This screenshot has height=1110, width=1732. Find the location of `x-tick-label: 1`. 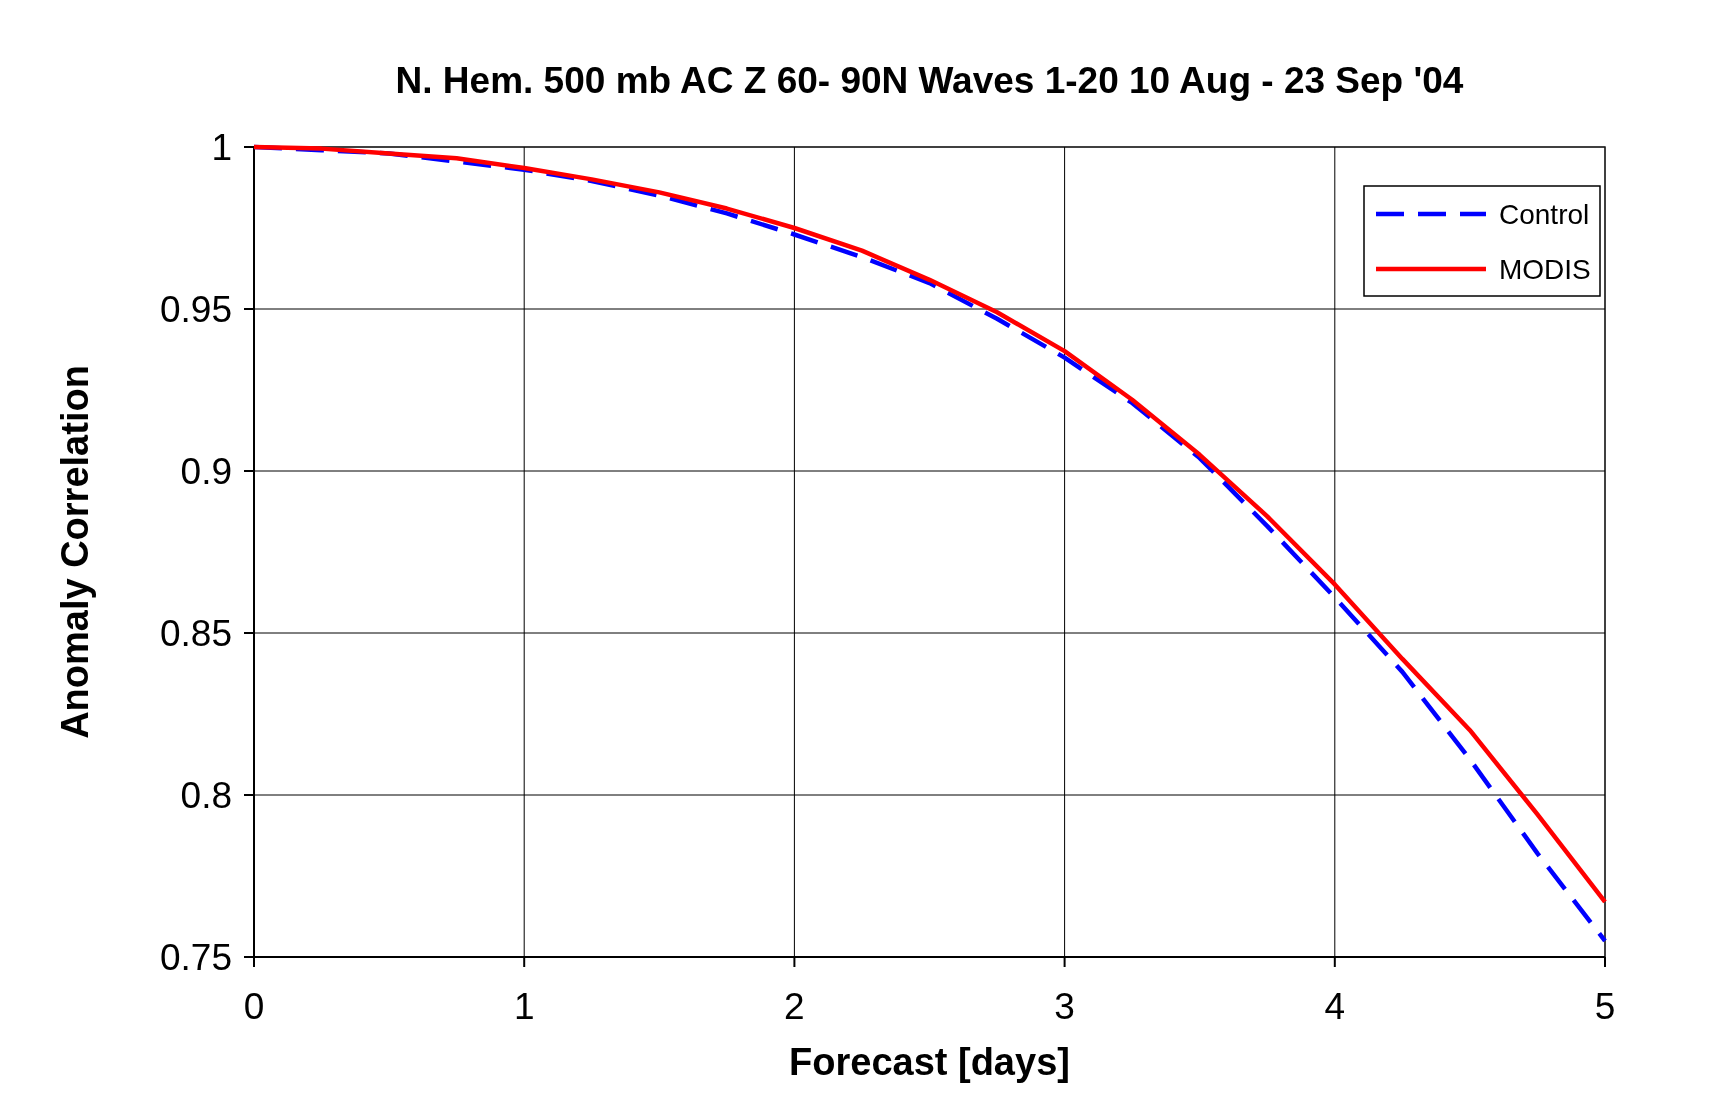

x-tick-label: 1 is located at coordinates (524, 1006).